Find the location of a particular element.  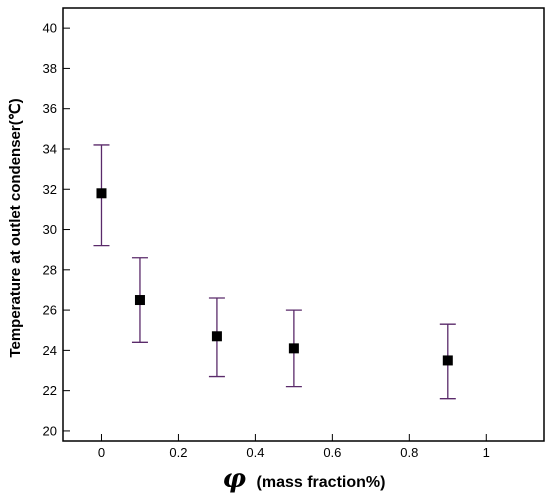

x-axis-title: φ (mass fraction%) is located at coordinates (304, 479).